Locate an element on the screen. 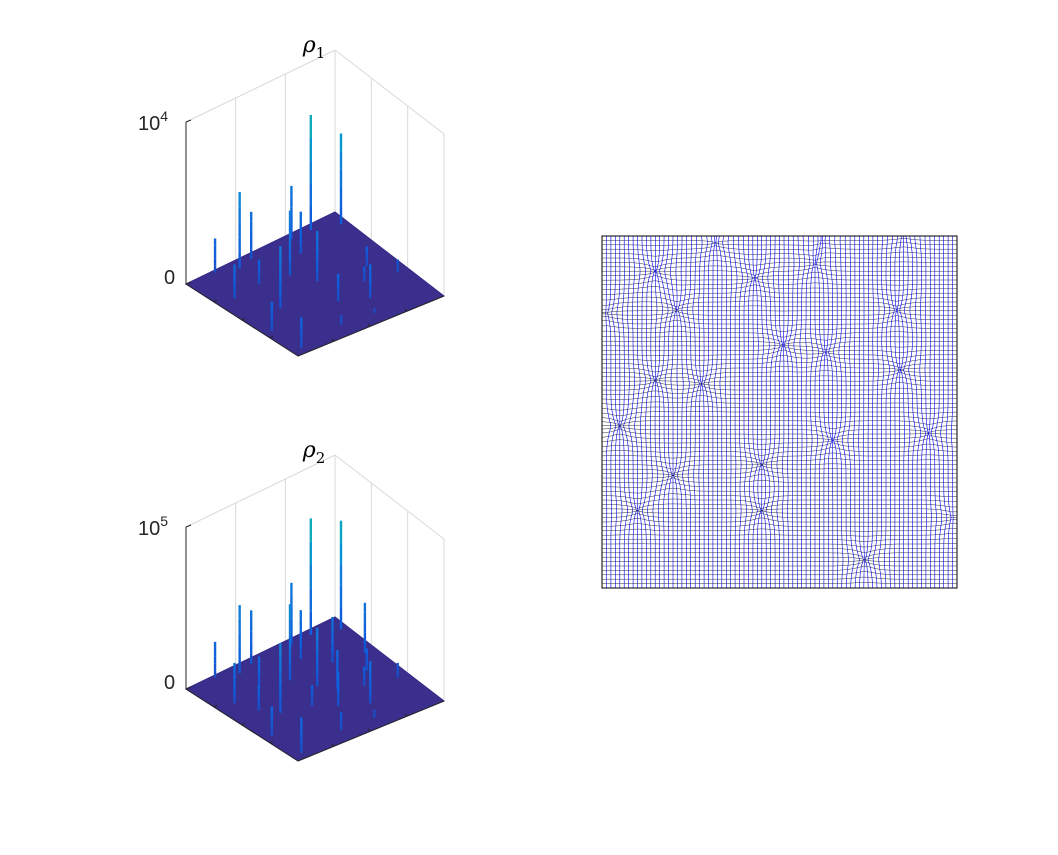 Image resolution: width=1058 pixels, height=855 pixels. rho1-peak-13-seg is located at coordinates (341, 142).